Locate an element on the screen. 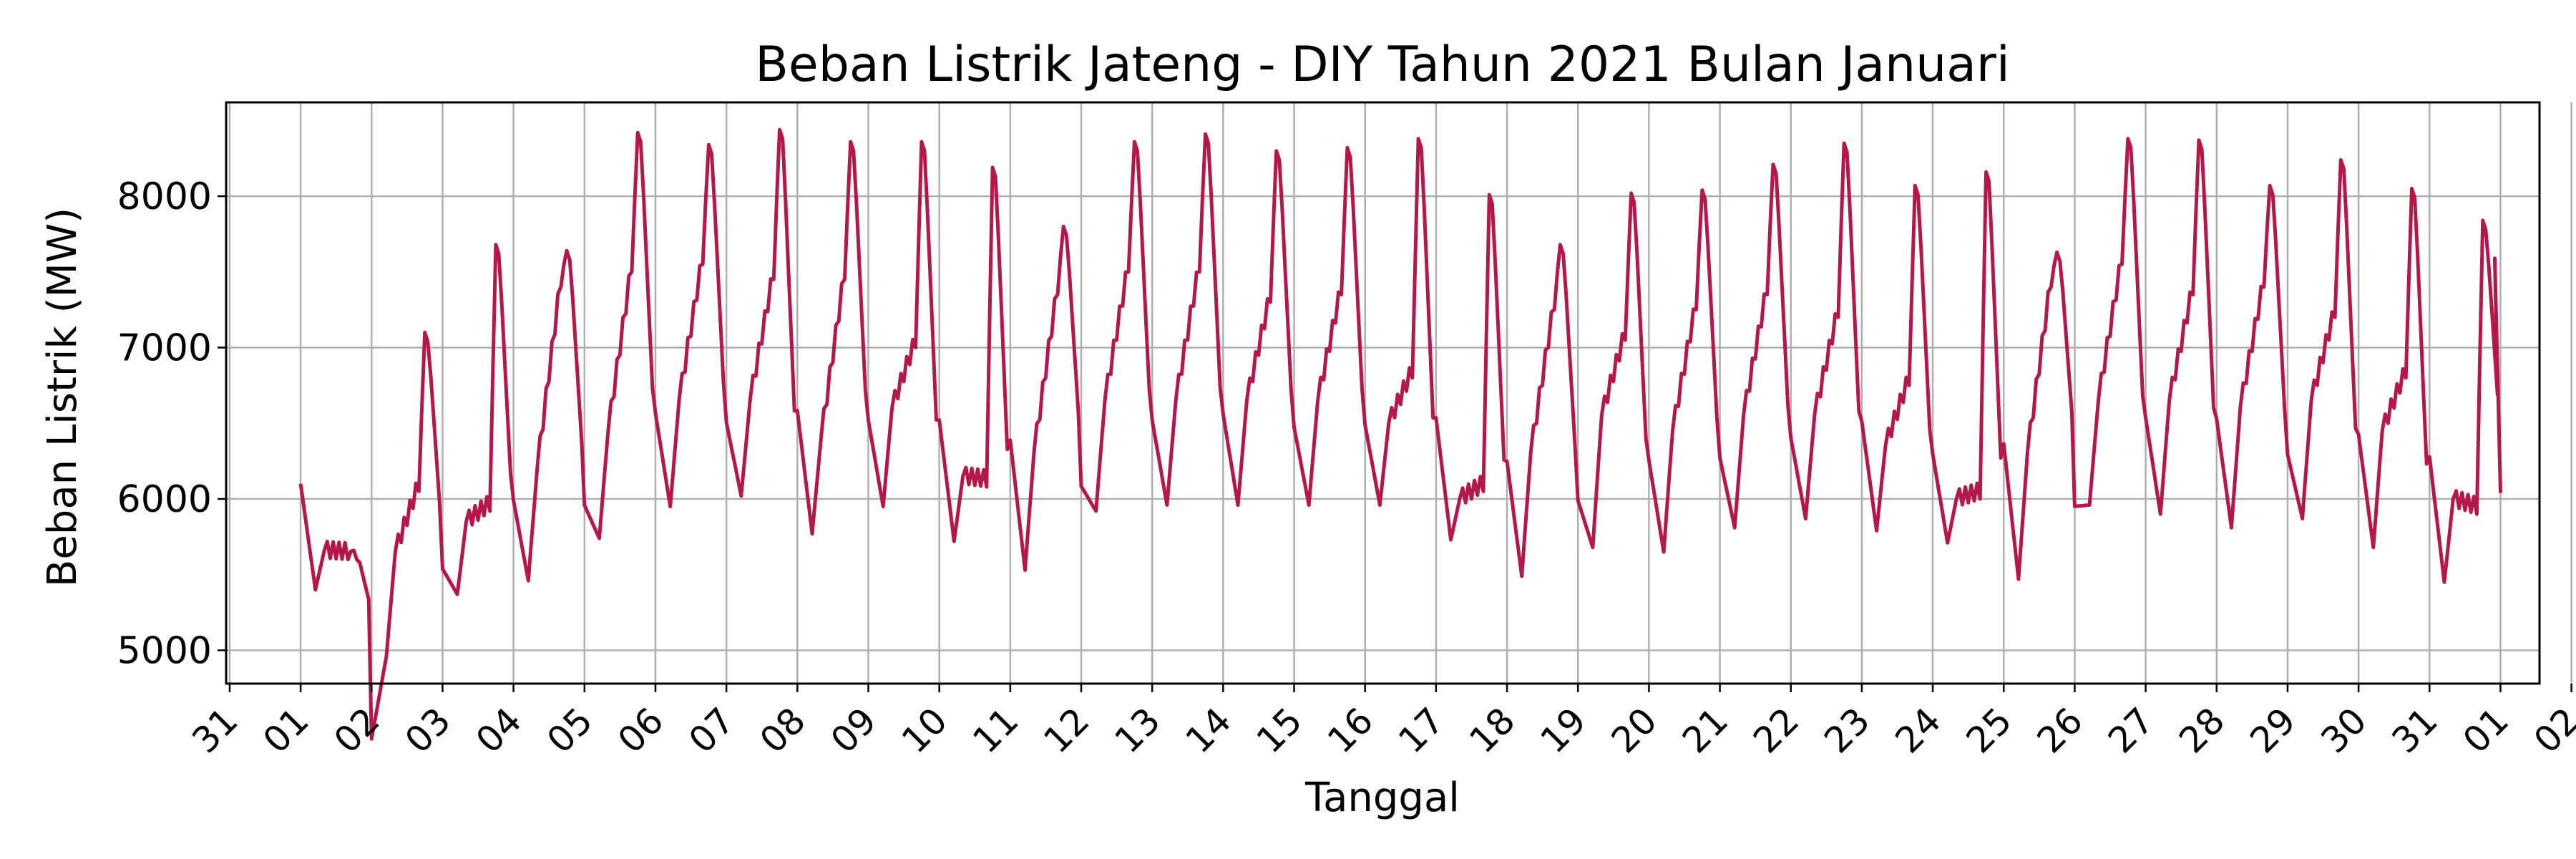 This screenshot has width=2576, height=859. x-tick-label: 10 is located at coordinates (924, 730).